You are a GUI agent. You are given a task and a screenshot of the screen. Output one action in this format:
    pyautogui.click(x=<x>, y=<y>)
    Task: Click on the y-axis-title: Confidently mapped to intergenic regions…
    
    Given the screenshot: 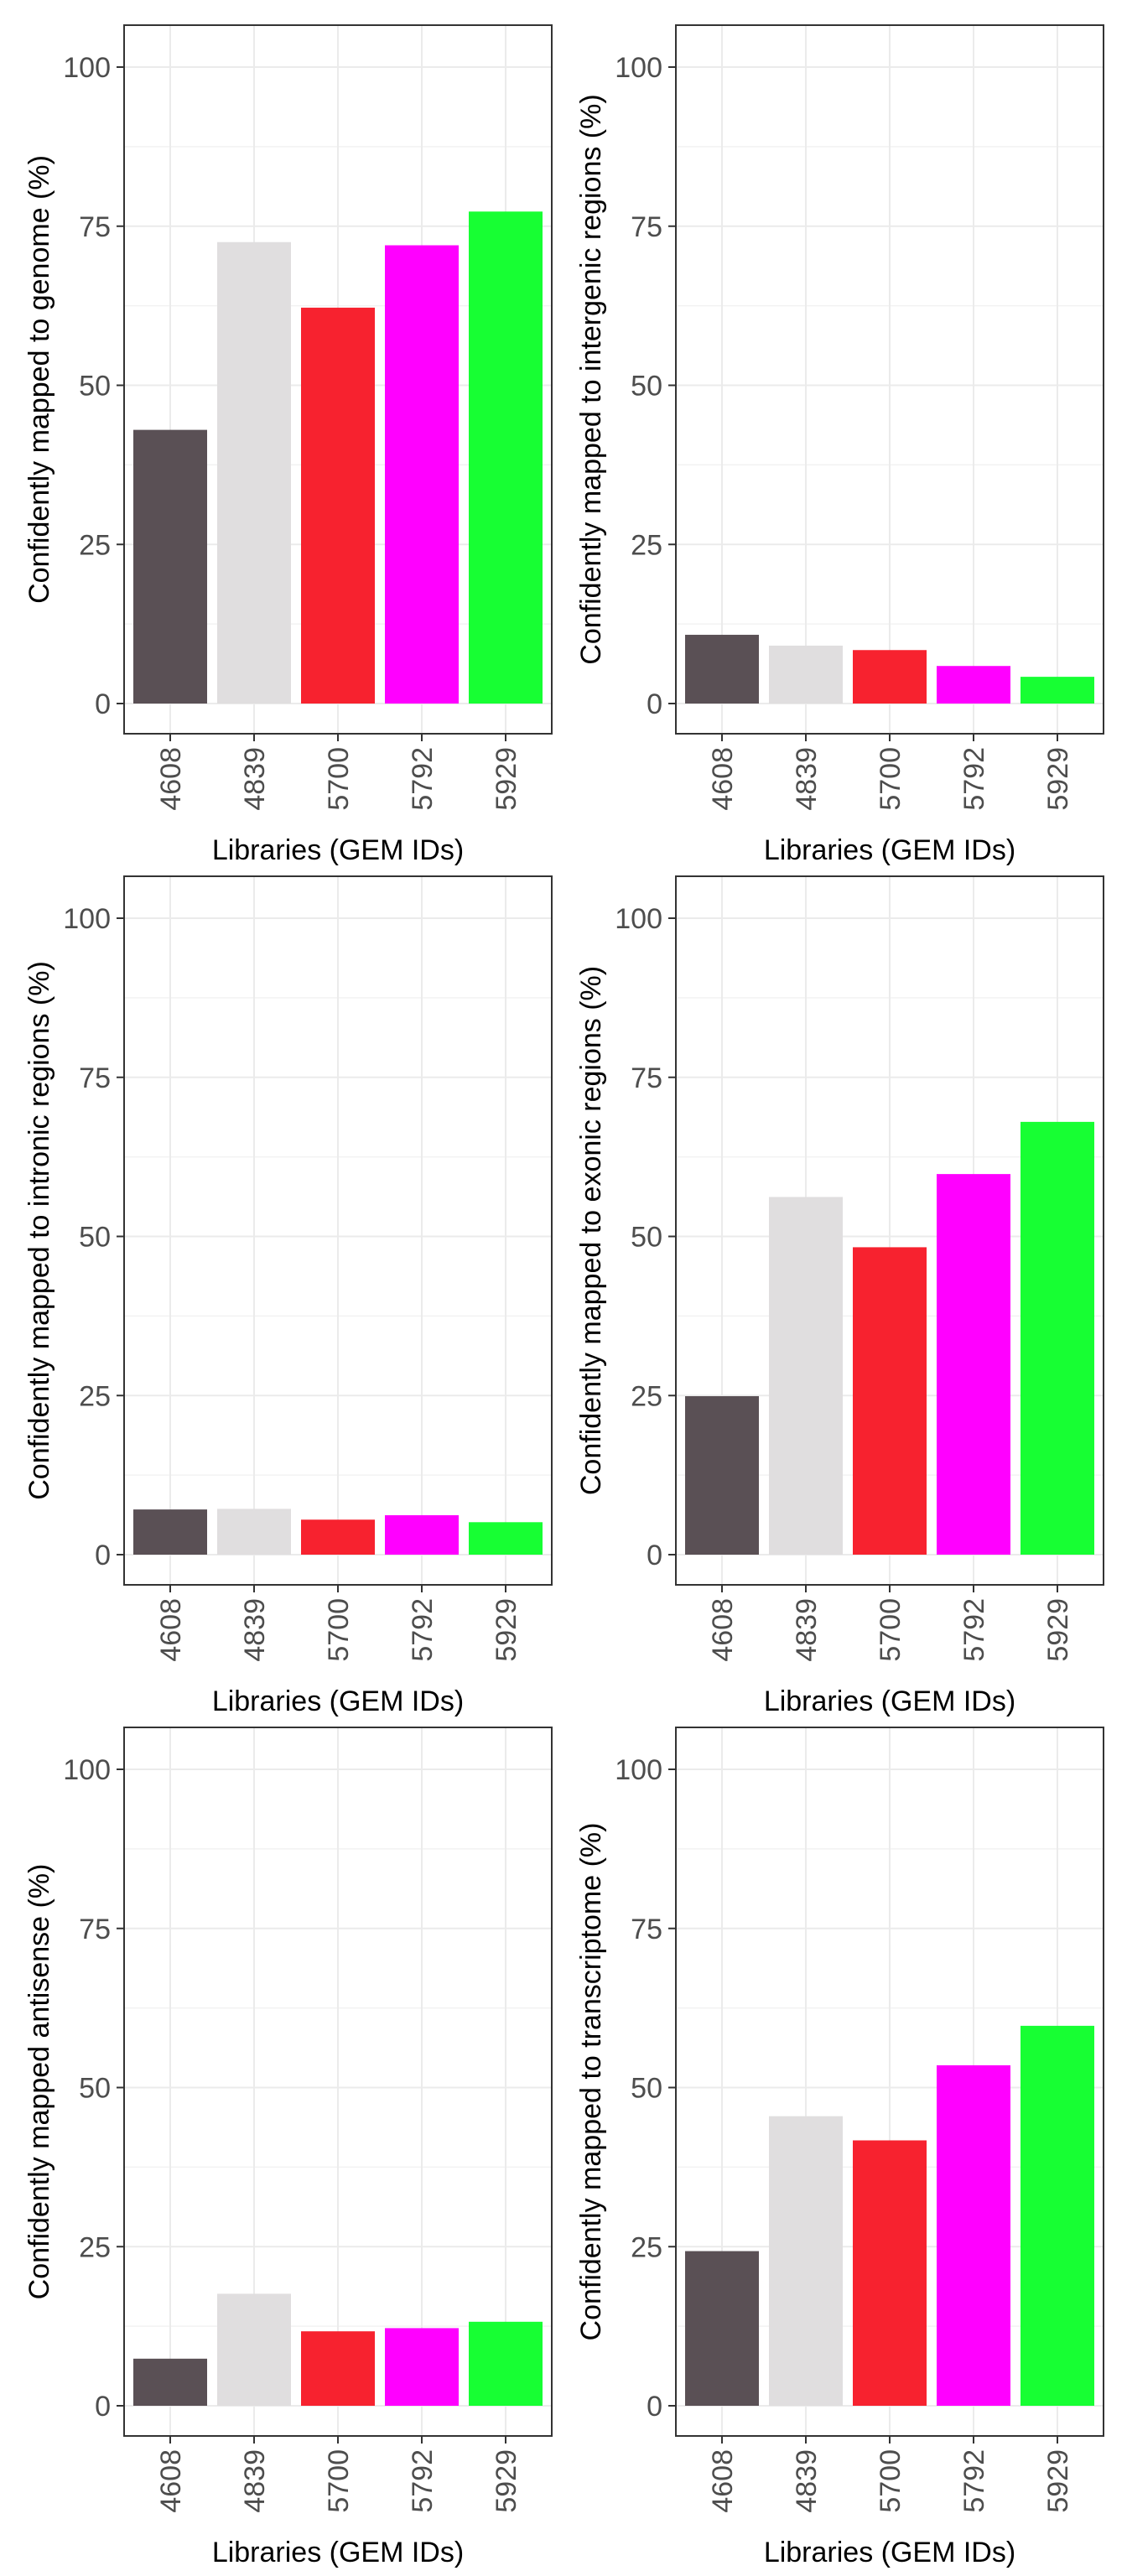 What is the action you would take?
    pyautogui.click(x=591, y=379)
    